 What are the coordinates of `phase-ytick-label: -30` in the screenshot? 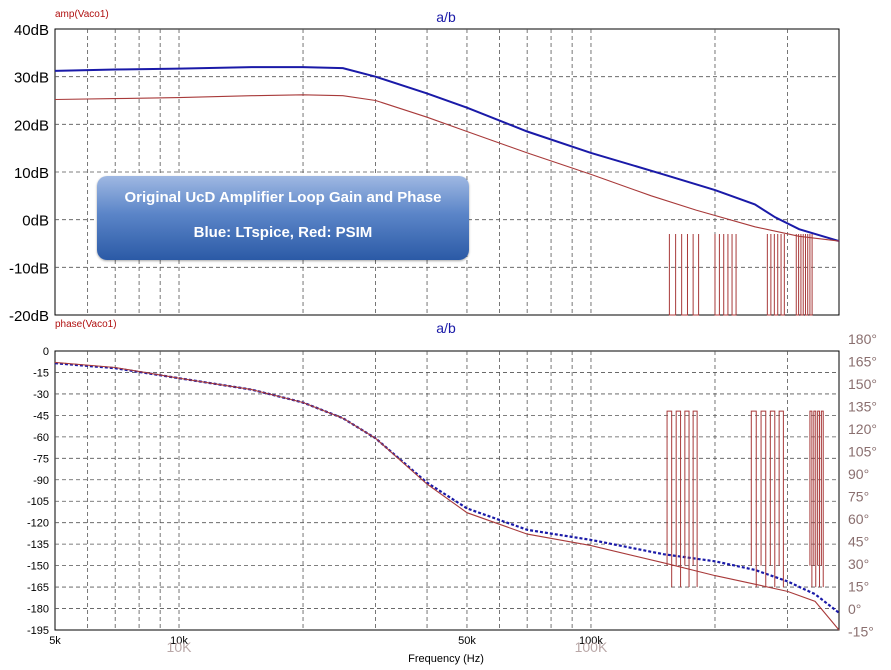 It's located at (41, 395).